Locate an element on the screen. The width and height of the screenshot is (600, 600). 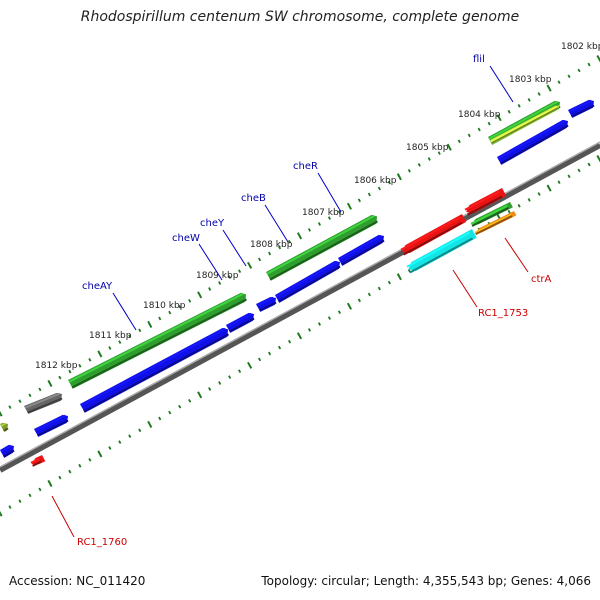
gene-blue-4-shadow is located at coordinates (309, 284).